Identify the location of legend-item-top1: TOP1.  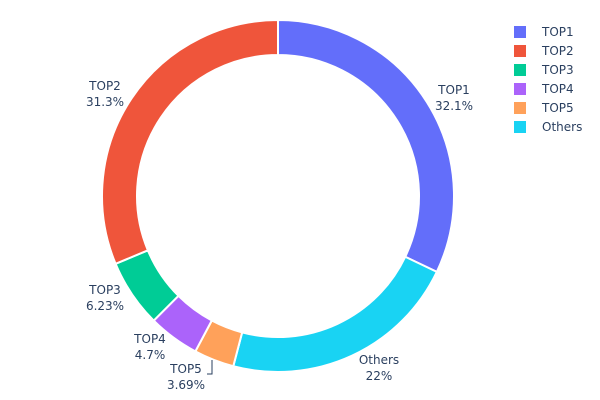
(548, 31).